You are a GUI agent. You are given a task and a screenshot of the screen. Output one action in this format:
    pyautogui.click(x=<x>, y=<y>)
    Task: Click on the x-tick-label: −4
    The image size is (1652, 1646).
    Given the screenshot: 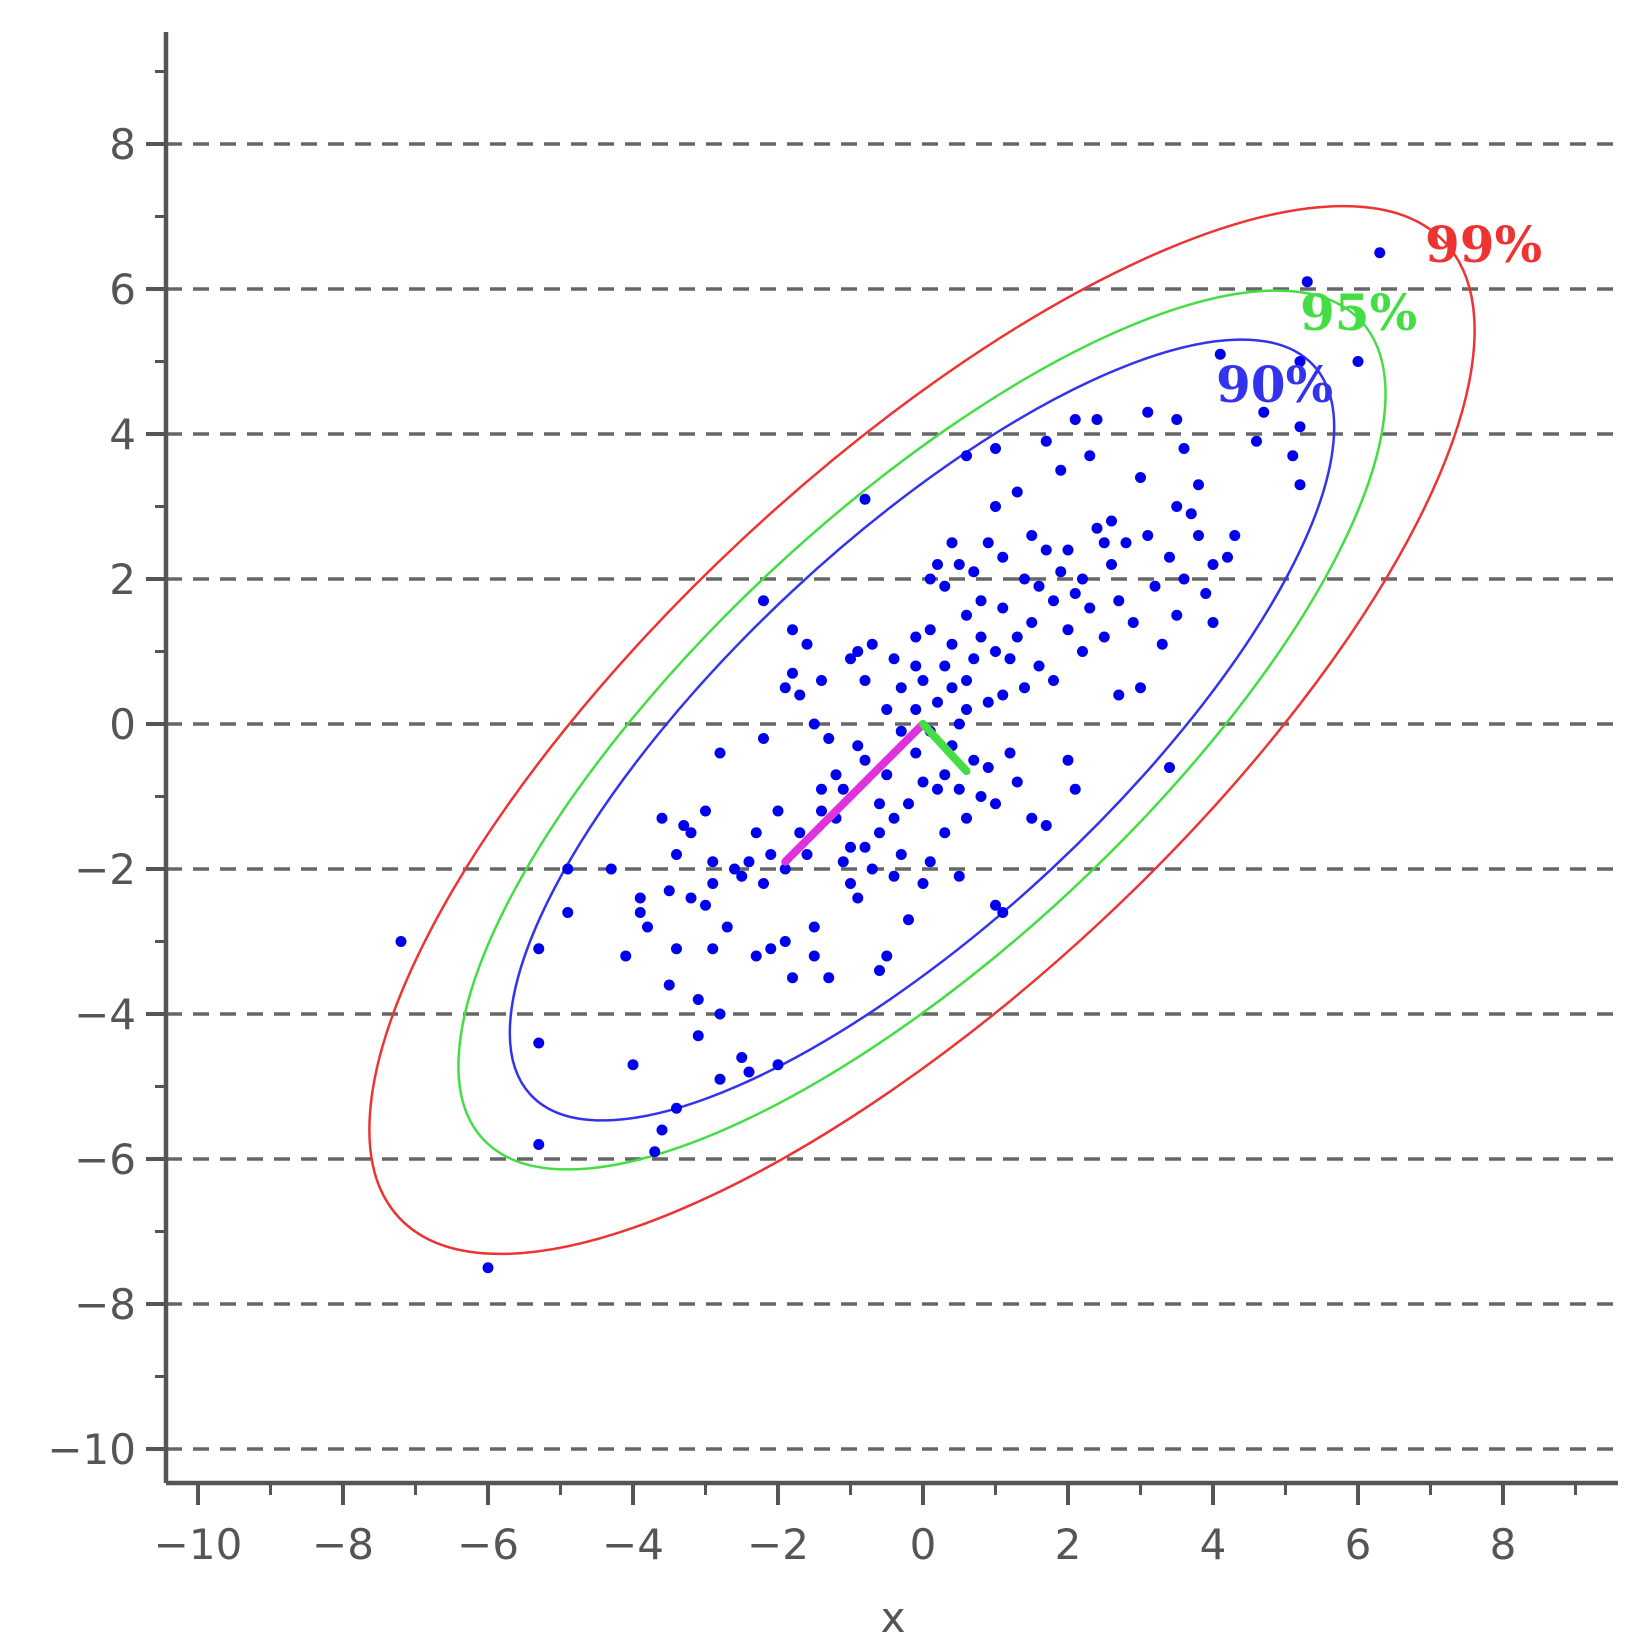 What is the action you would take?
    pyautogui.click(x=633, y=1544)
    